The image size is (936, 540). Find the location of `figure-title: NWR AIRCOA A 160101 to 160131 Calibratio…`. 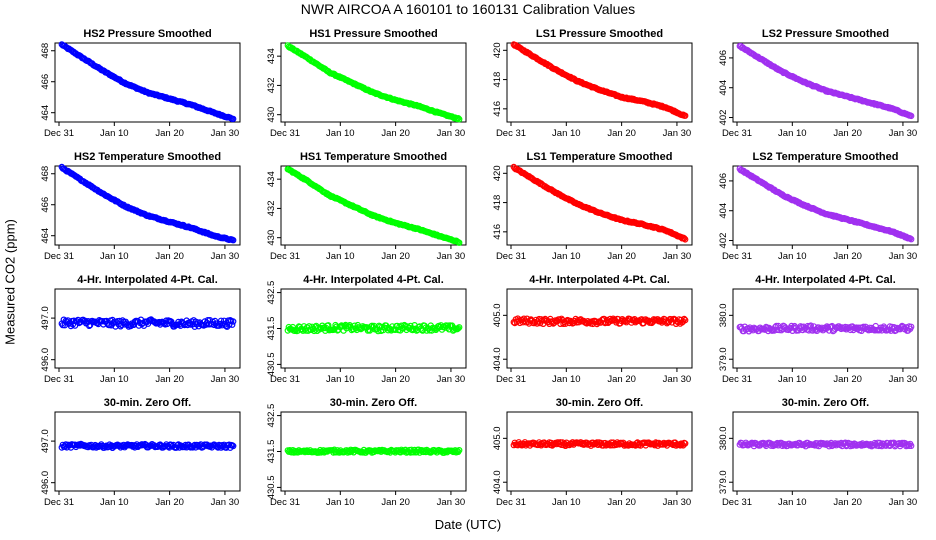

figure-title: NWR AIRCOA A 160101 to 160131 Calibratio… is located at coordinates (468, 9).